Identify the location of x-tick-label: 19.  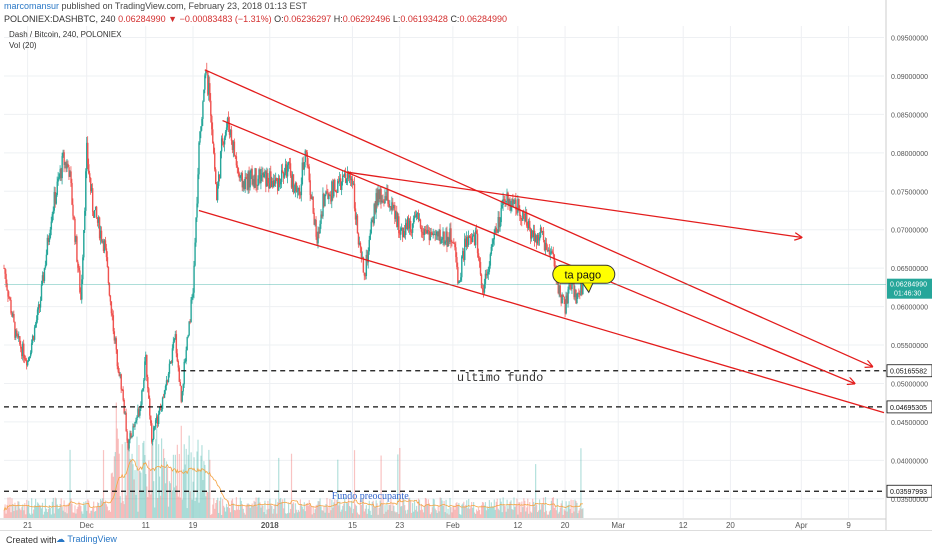
(193, 525).